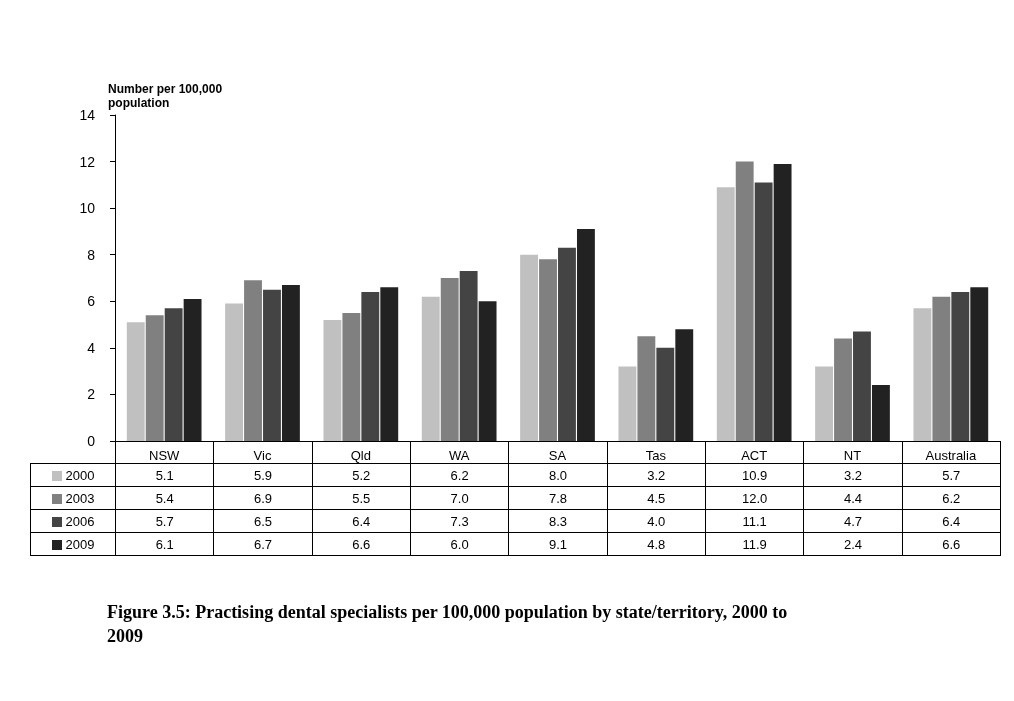 This screenshot has height=701, width=1014. I want to click on data-label: 5.1, so click(164, 475).